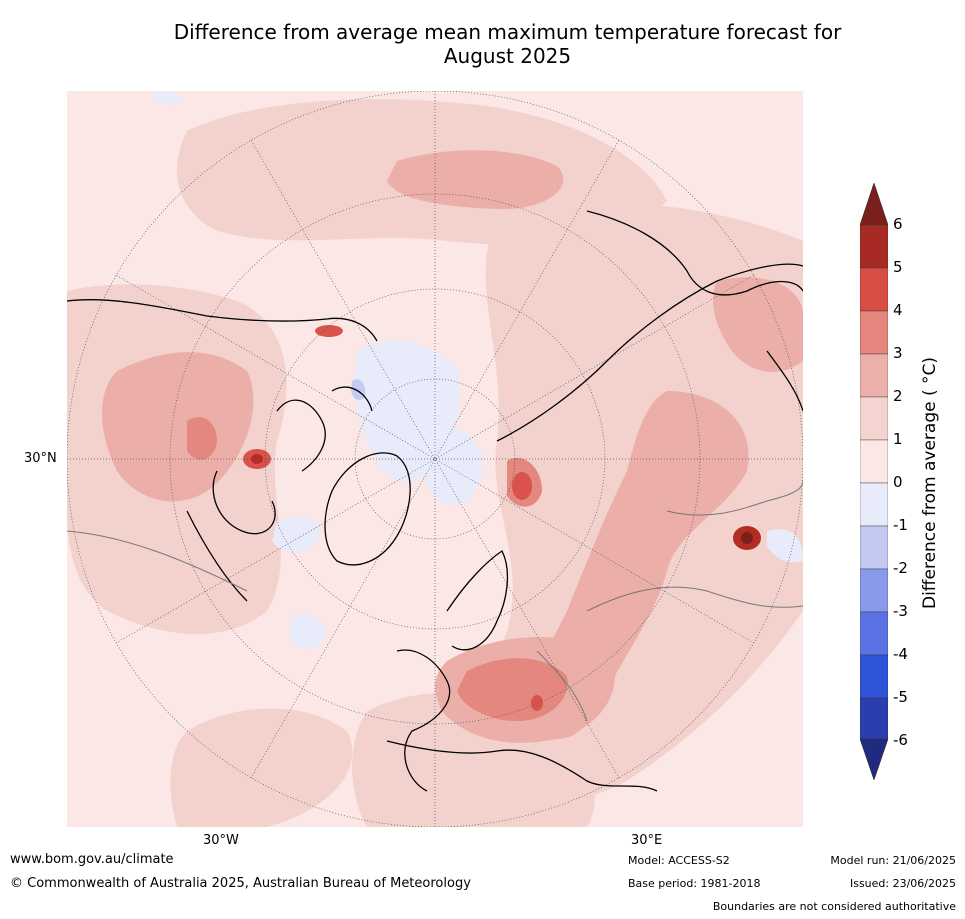 The image size is (965, 919). What do you see at coordinates (900, 740) in the screenshot?
I see `colorbar-tick-minus6: -6` at bounding box center [900, 740].